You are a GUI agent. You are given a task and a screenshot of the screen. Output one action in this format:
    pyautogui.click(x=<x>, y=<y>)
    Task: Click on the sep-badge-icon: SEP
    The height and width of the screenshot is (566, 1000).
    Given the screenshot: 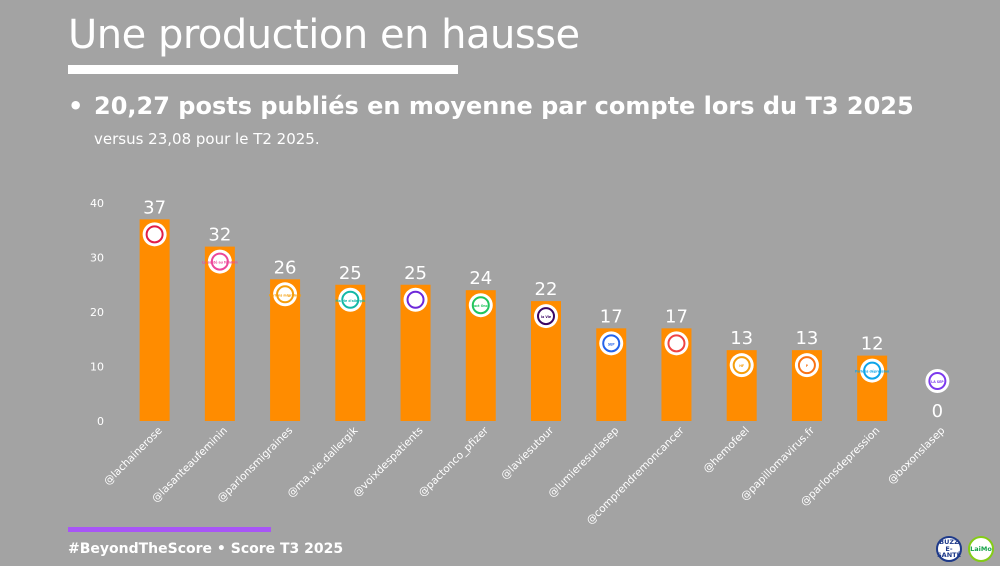 What is the action you would take?
    pyautogui.click(x=611, y=343)
    